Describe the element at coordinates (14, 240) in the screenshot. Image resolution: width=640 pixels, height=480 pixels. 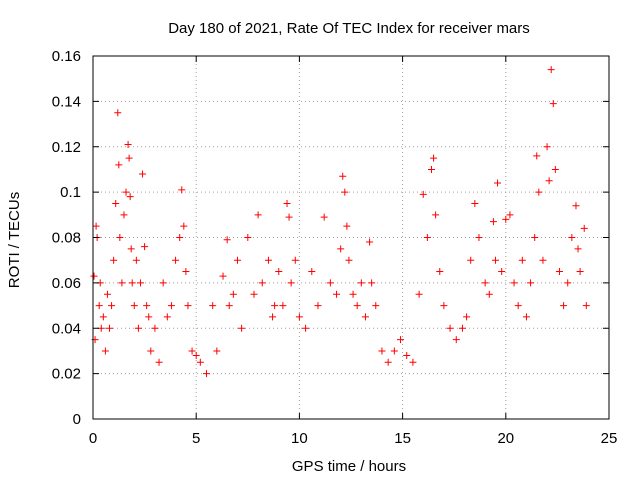
I see `y-axis-title: ROTI / TECUs` at that location.